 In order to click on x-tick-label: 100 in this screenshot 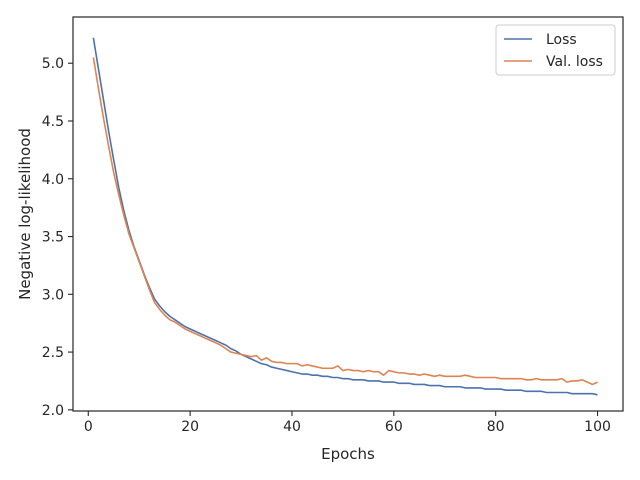, I will do `click(597, 427)`.